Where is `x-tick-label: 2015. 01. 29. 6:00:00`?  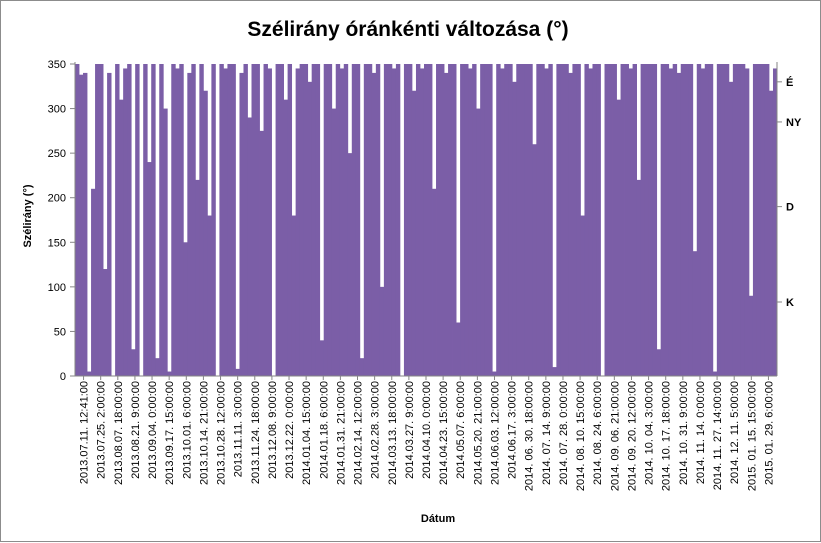 x-tick-label: 2015. 01. 29. 6:00:00 is located at coordinates (769, 433).